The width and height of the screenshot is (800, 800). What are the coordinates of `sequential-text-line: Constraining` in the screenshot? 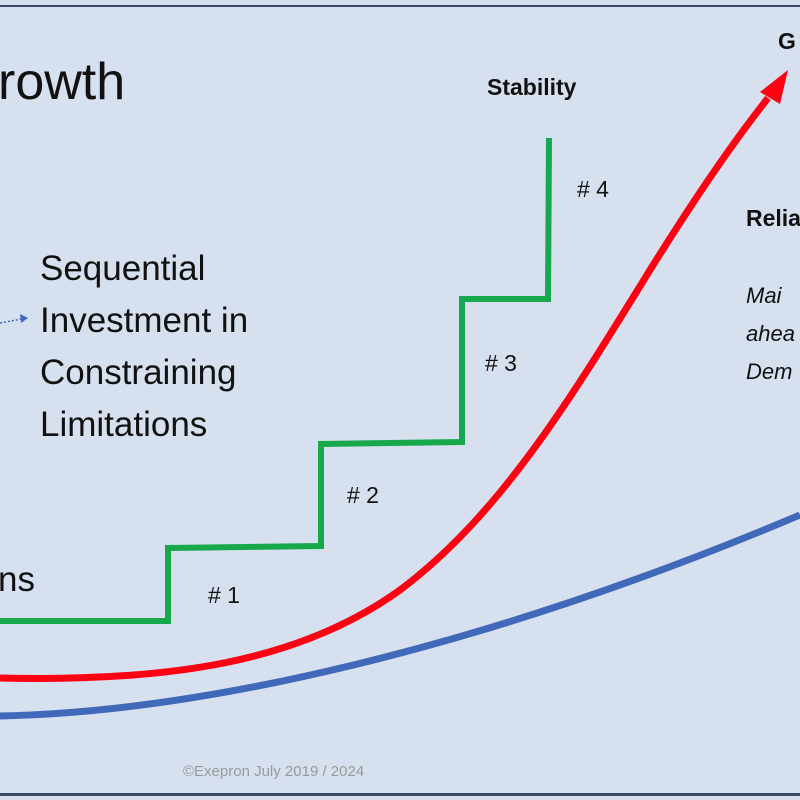 It's located at (138, 372).